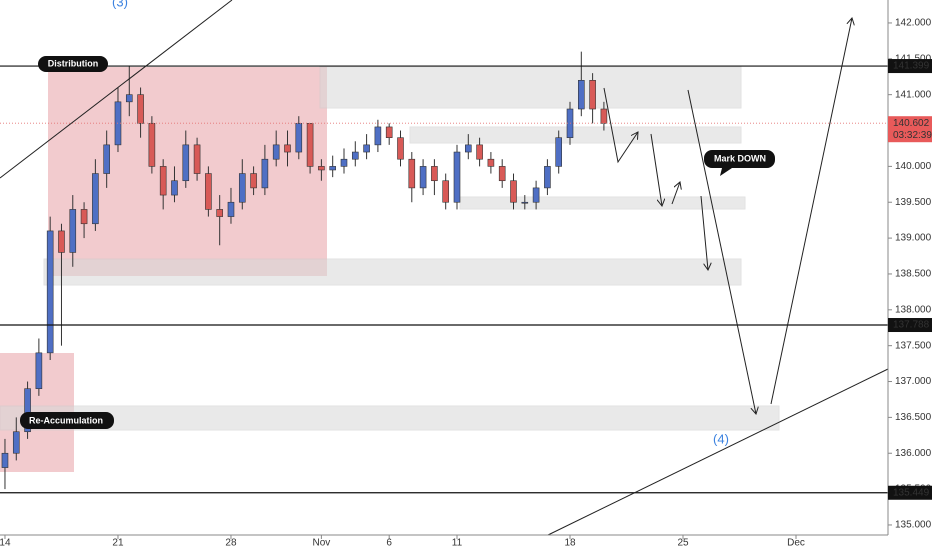  I want to click on level-label: 137.788, so click(911, 325).